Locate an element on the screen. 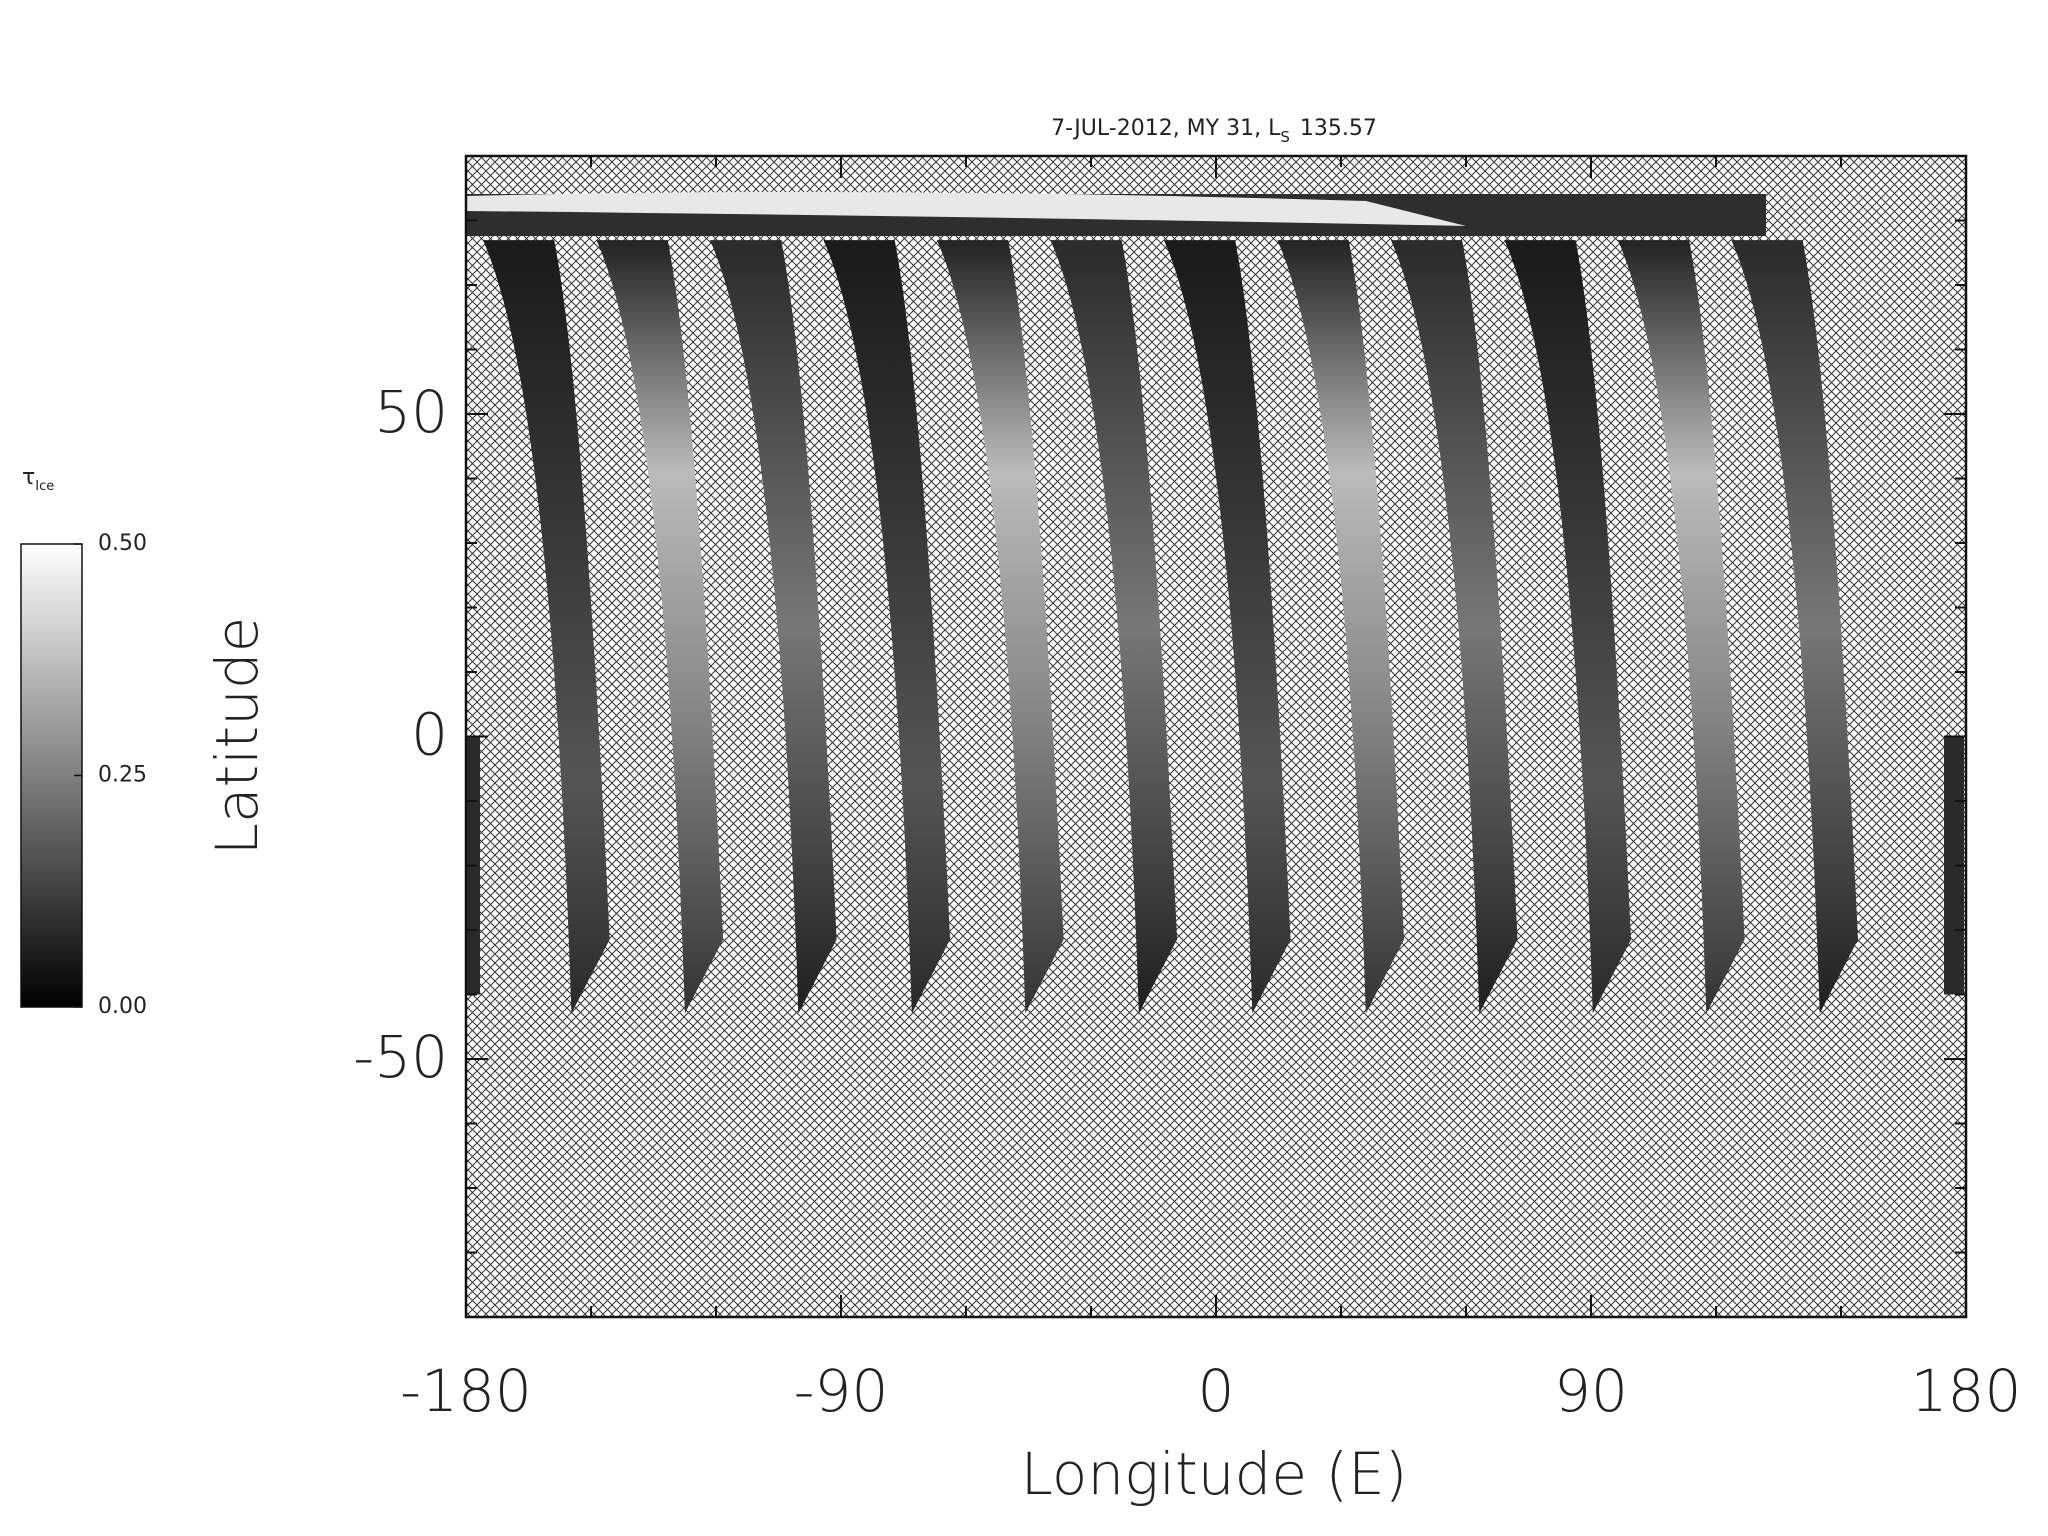  chart-title: 7-JUL-2012, MY 31, LS 135.57 is located at coordinates (1214, 131).